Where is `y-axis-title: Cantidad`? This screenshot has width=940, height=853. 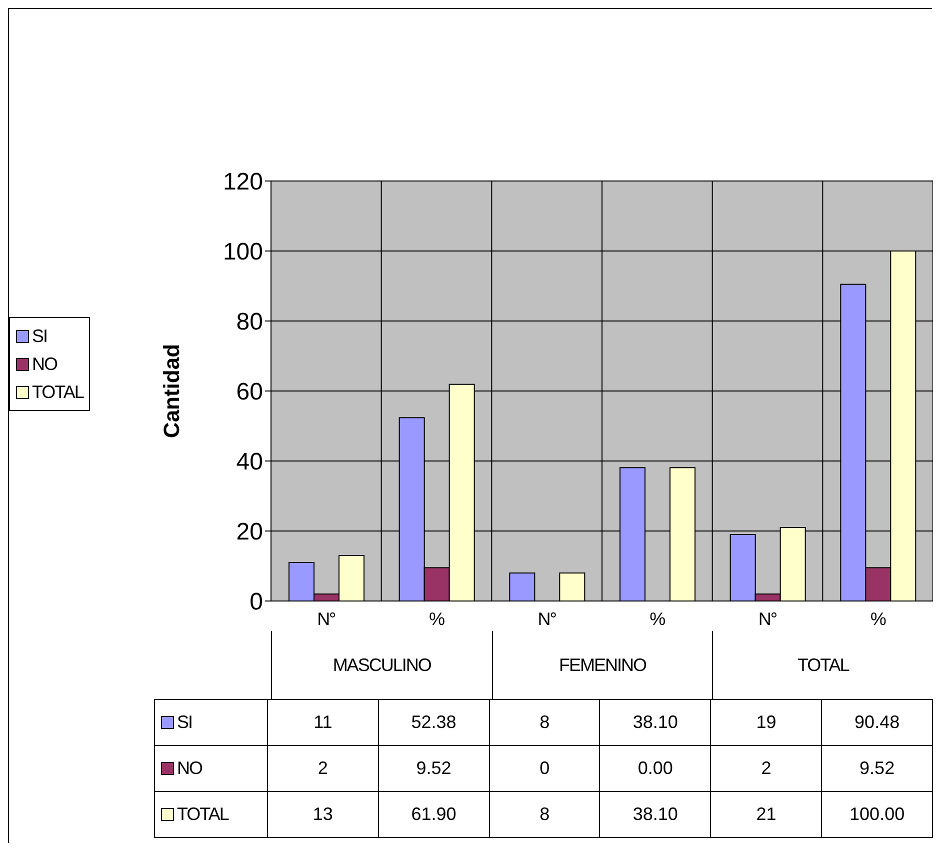 y-axis-title: Cantidad is located at coordinates (171, 391).